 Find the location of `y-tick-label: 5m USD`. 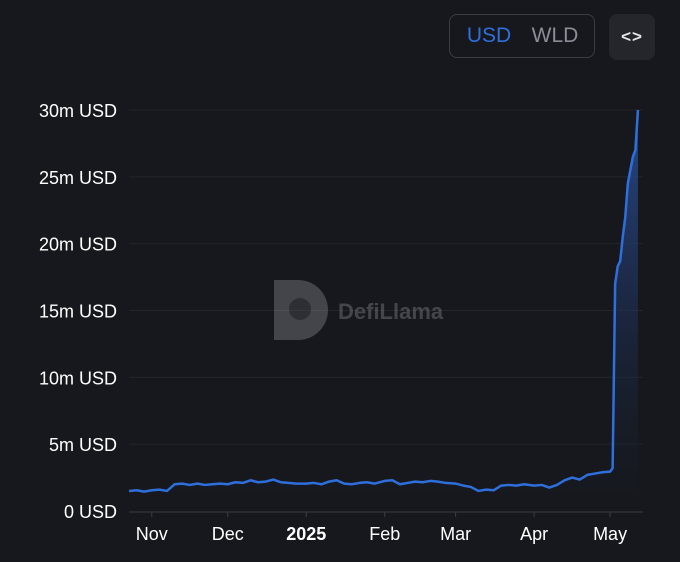

y-tick-label: 5m USD is located at coordinates (83, 445).